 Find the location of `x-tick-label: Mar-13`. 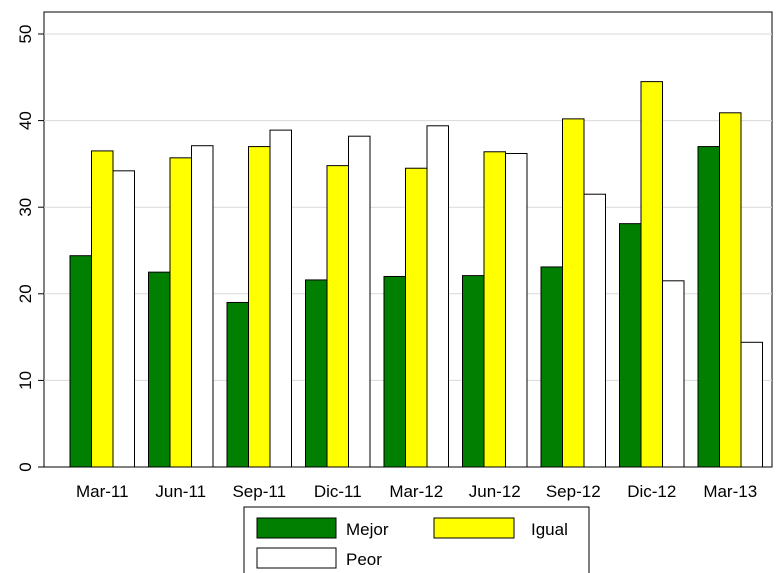

x-tick-label: Mar-13 is located at coordinates (730, 491).